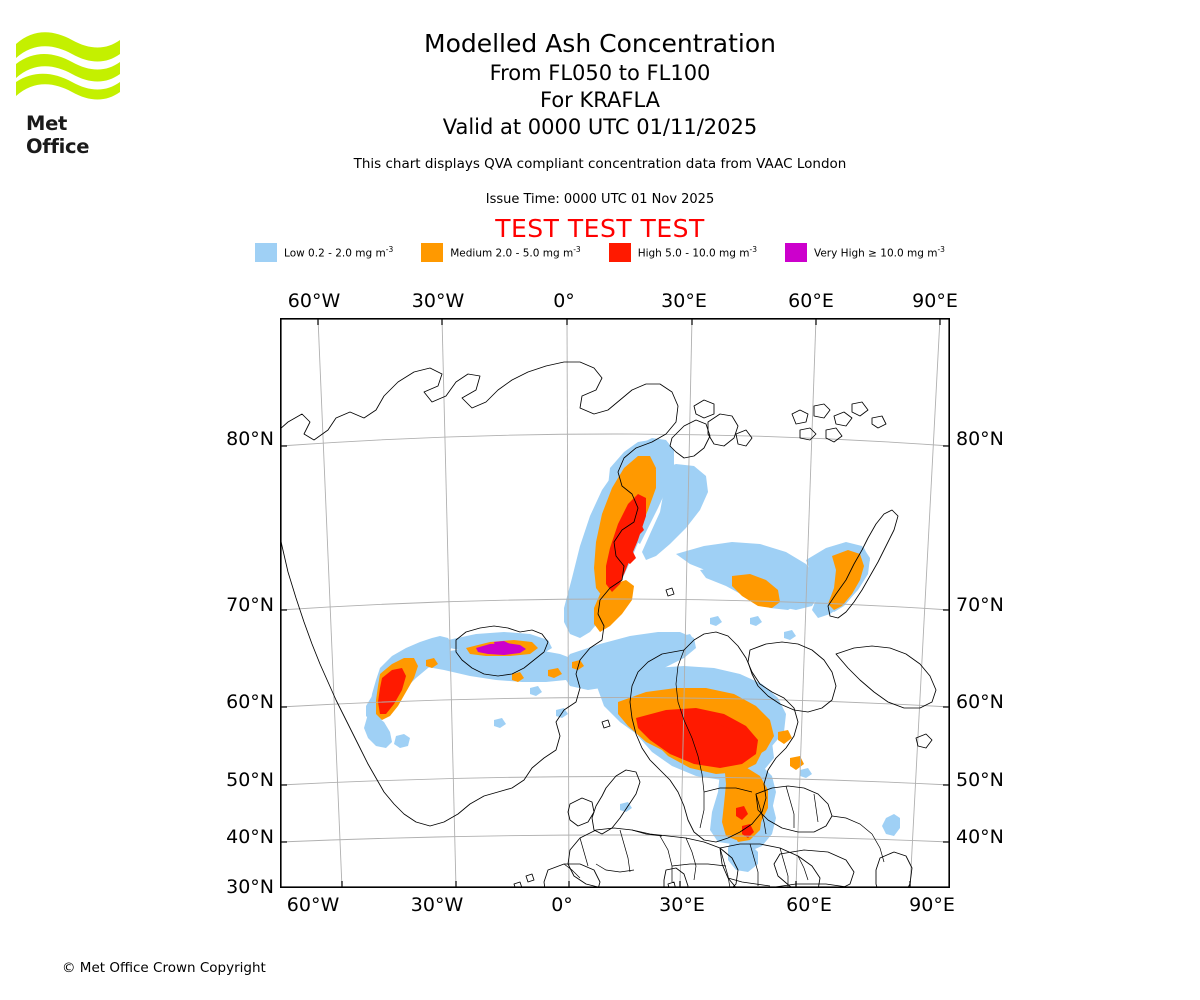 This screenshot has height=1000, width=1200. What do you see at coordinates (686, 603) in the screenshot?
I see `gridline-lon-30E` at bounding box center [686, 603].